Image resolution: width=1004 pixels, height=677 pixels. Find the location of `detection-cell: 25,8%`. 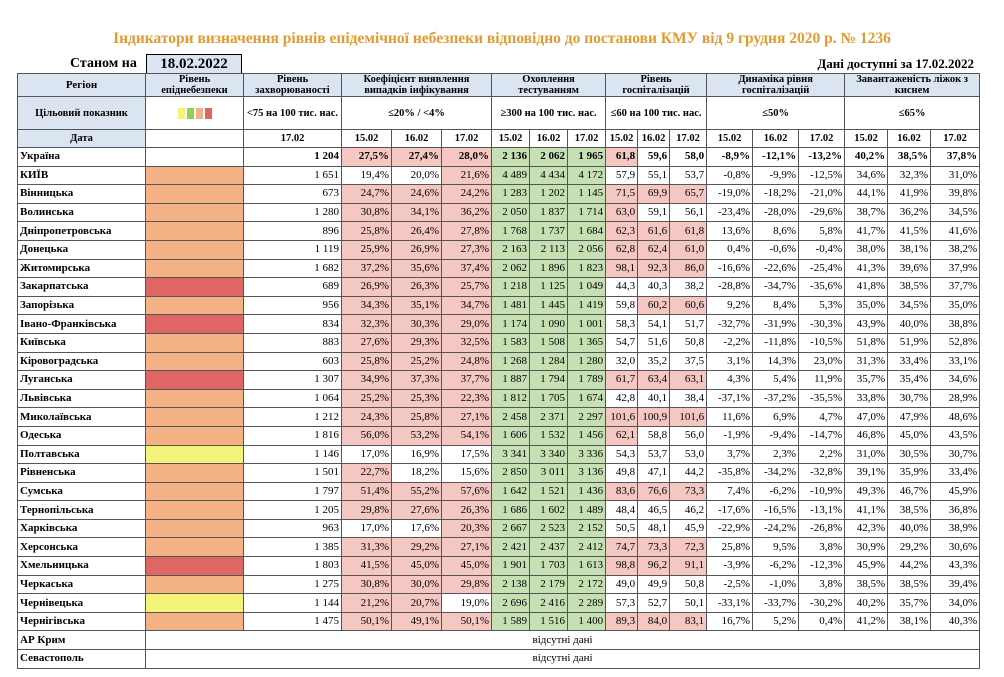

detection-cell: 25,8% is located at coordinates (416, 417).